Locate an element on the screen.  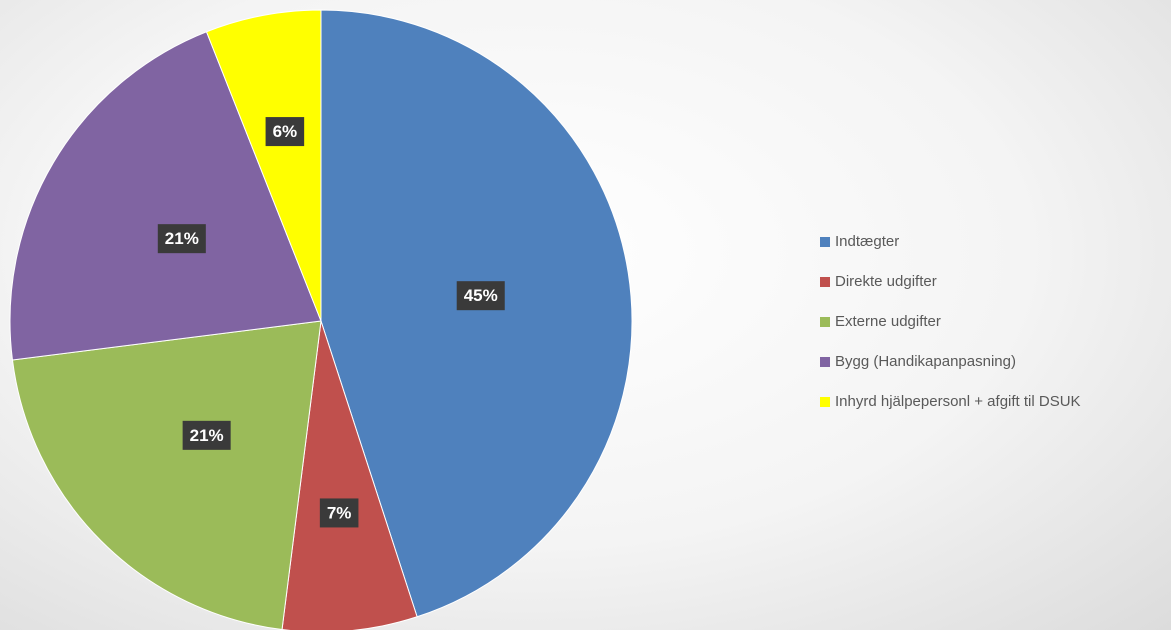
data-label: 6% is located at coordinates (285, 131).